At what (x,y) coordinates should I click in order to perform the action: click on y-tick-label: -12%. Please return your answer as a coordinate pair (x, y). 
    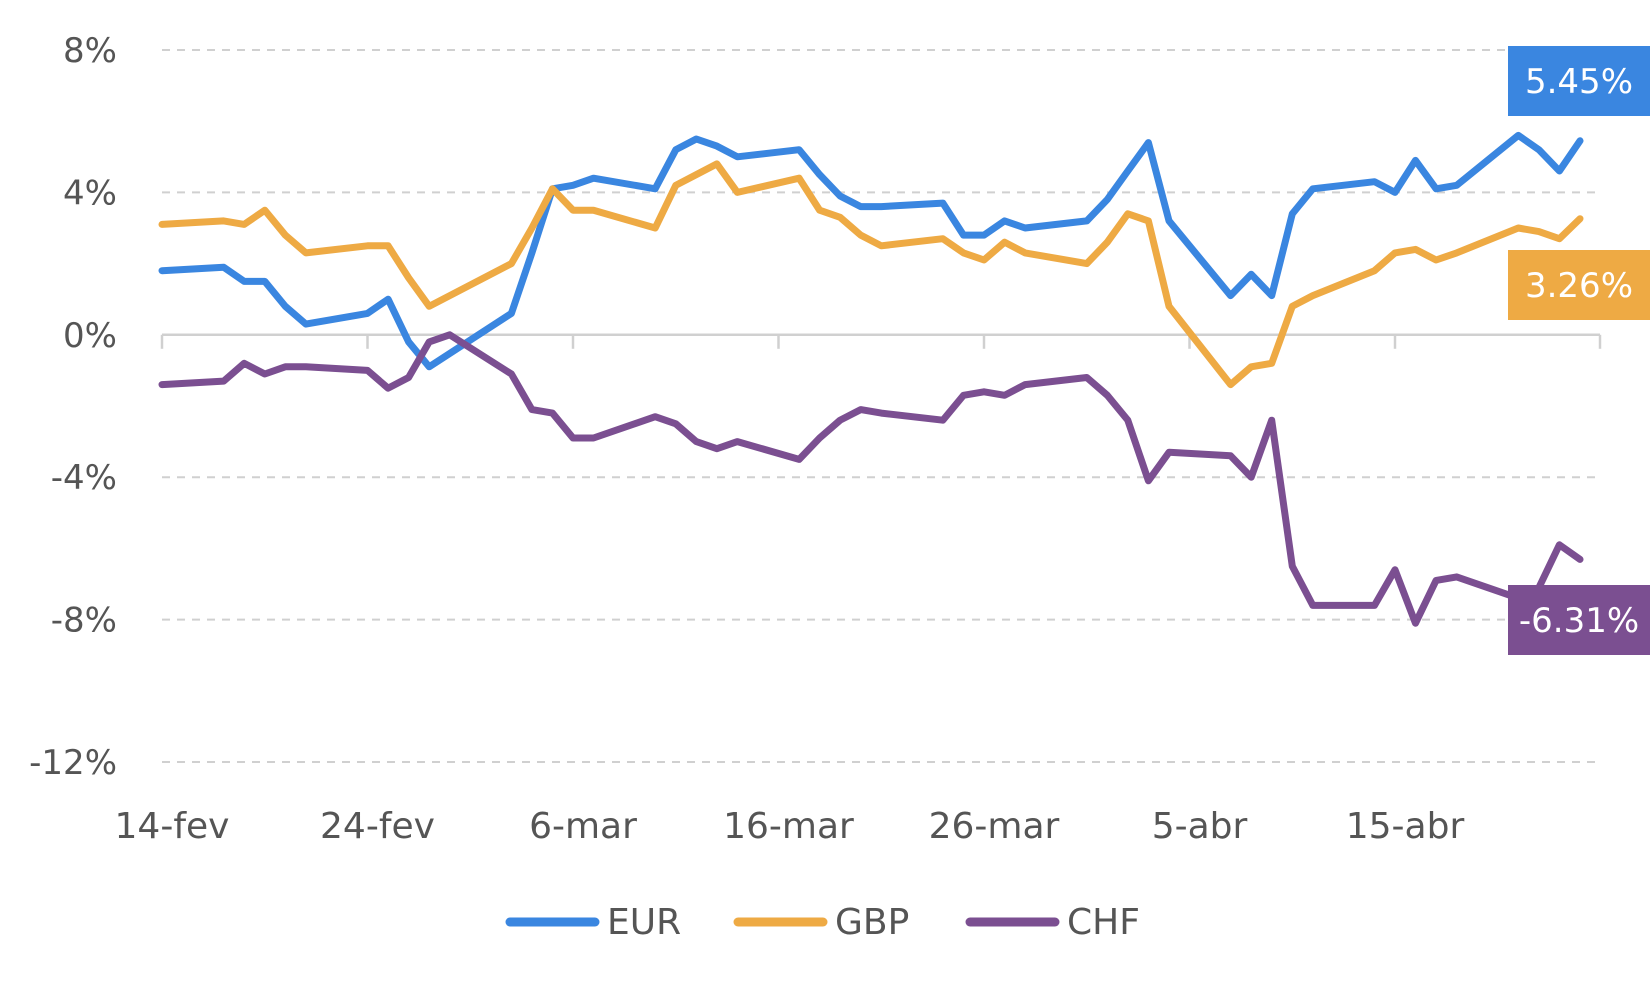
    Looking at the image, I should click on (73, 763).